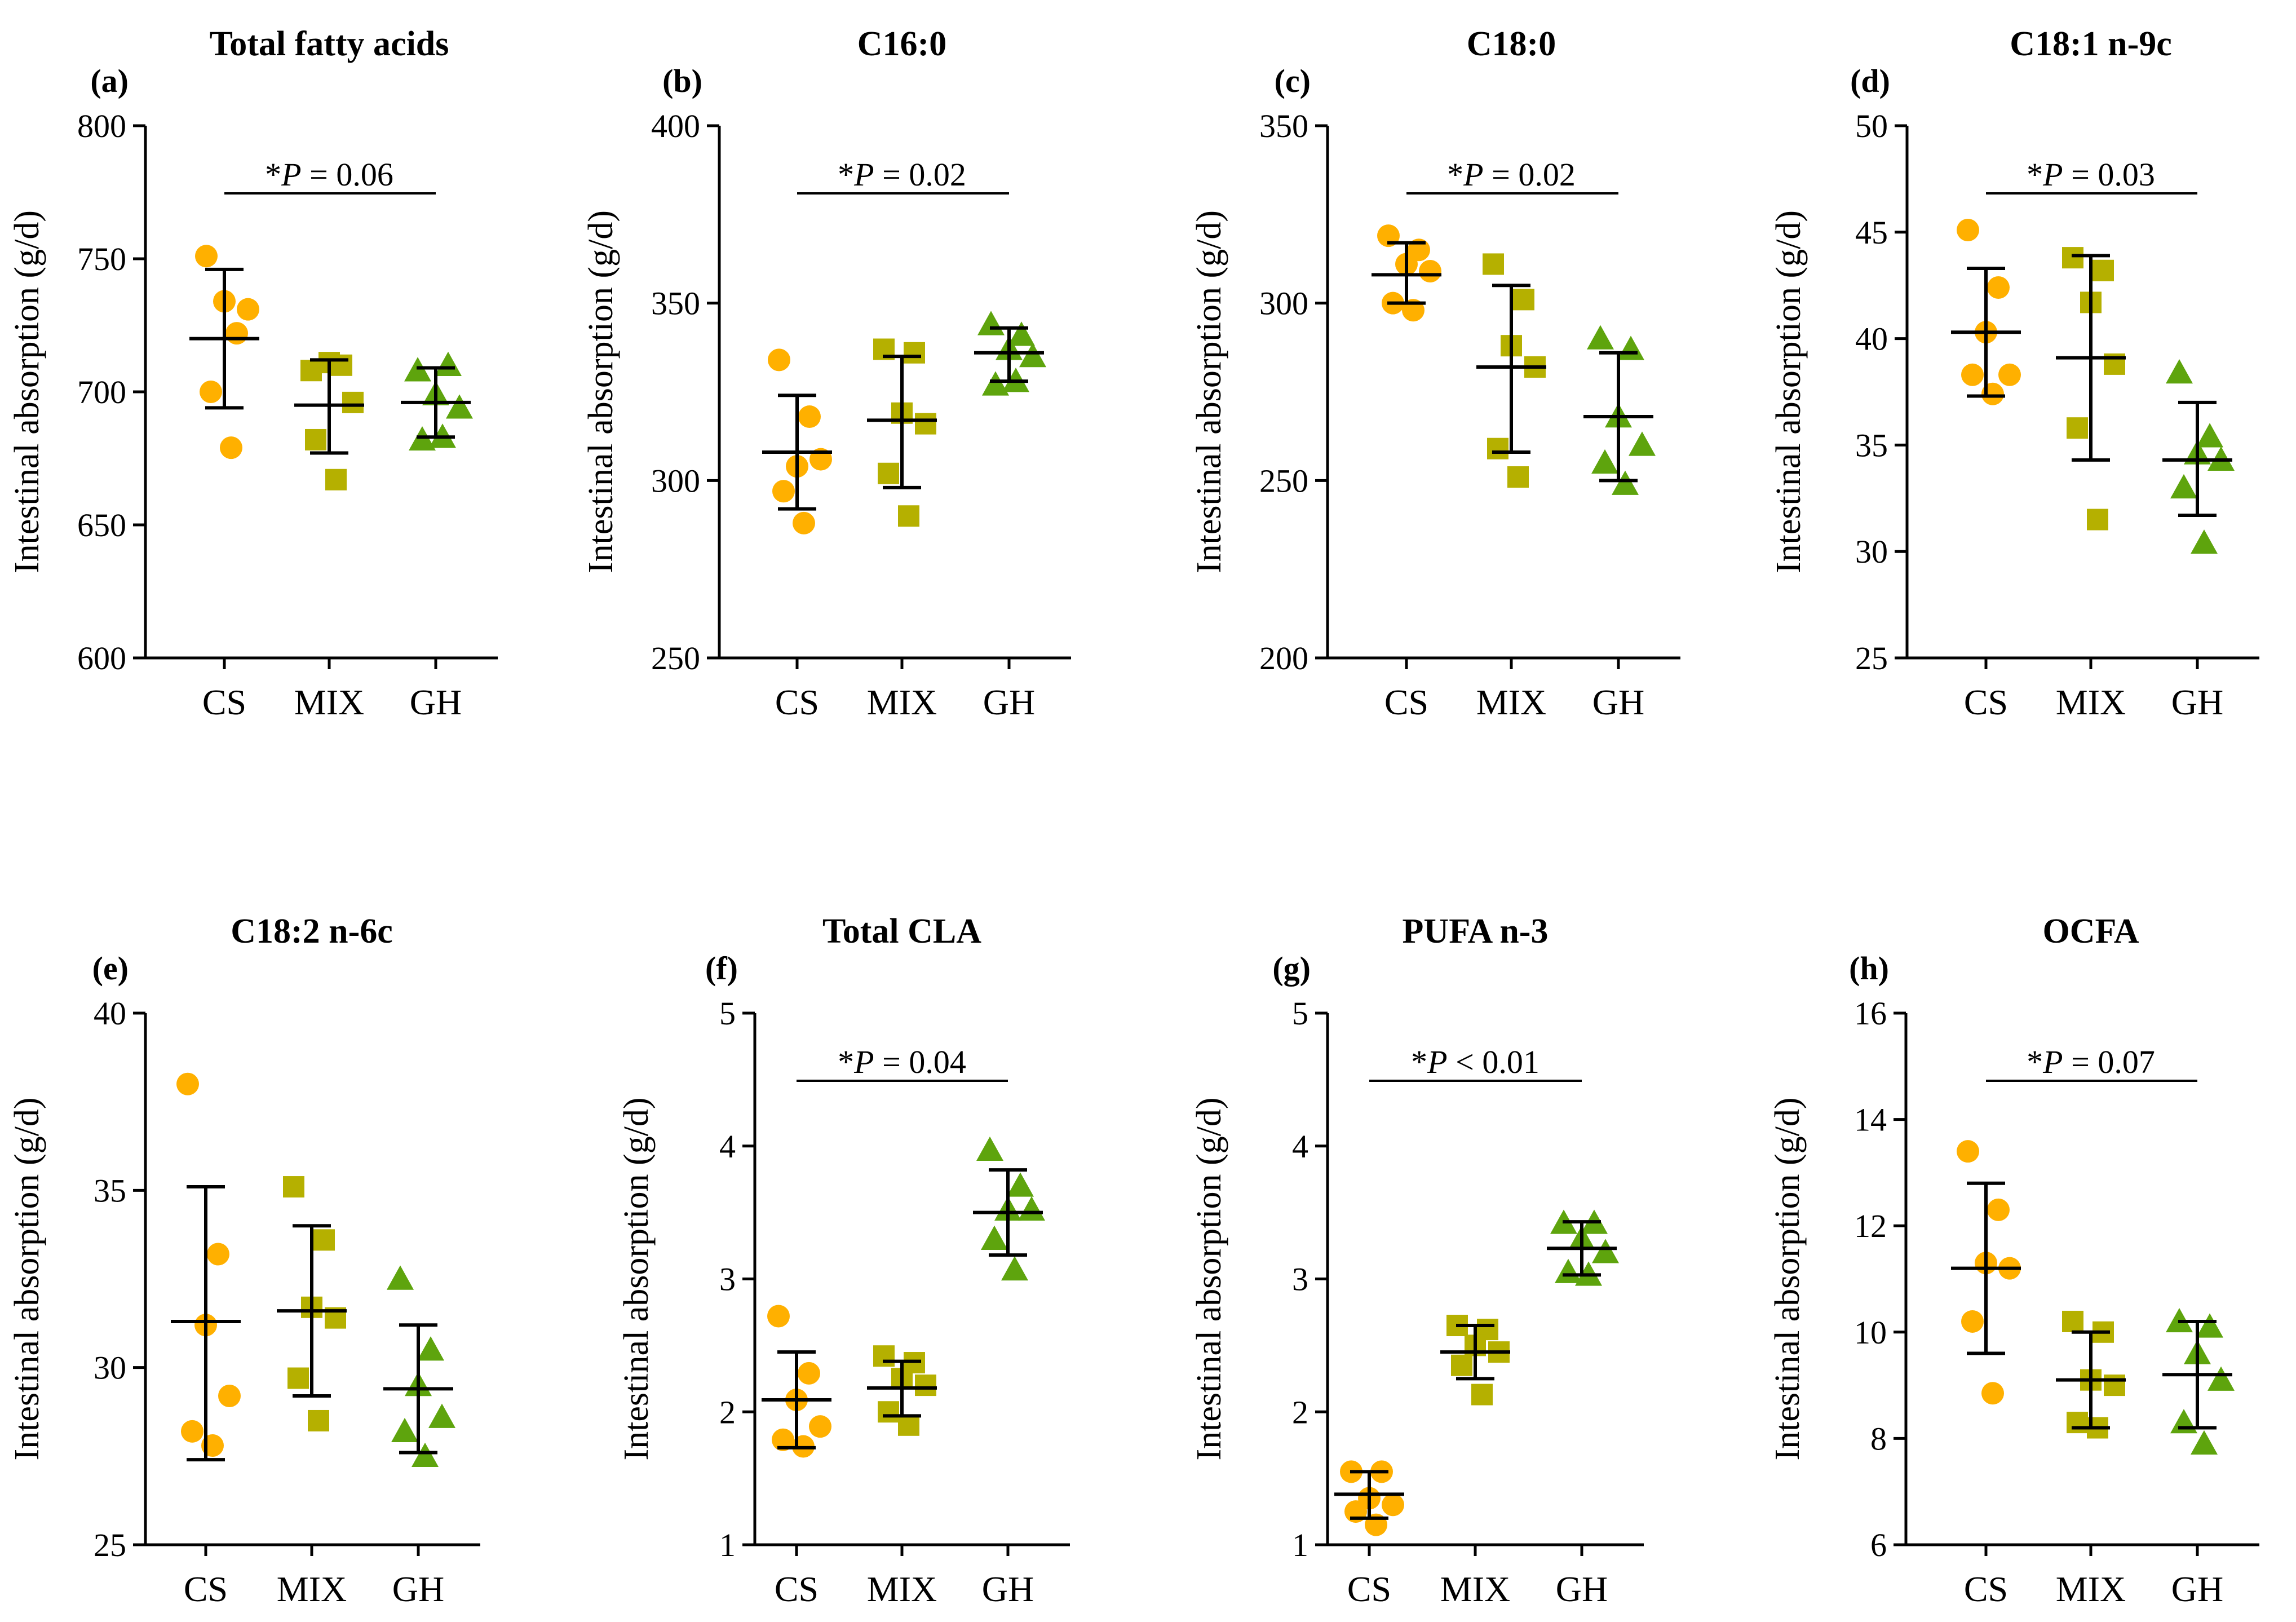 Image resolution: width=2296 pixels, height=1622 pixels. Describe the element at coordinates (675, 480) in the screenshot. I see `y-tick-label: 300` at that location.